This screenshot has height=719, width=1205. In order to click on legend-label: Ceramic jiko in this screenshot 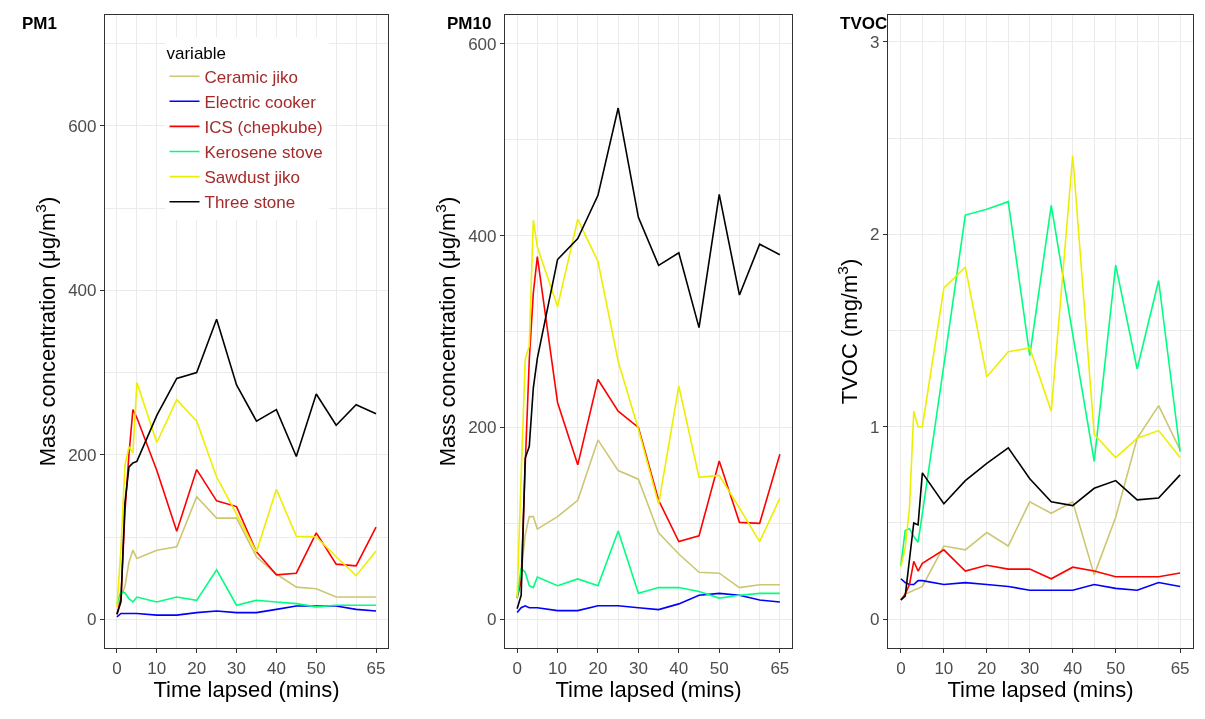, I will do `click(251, 77)`.